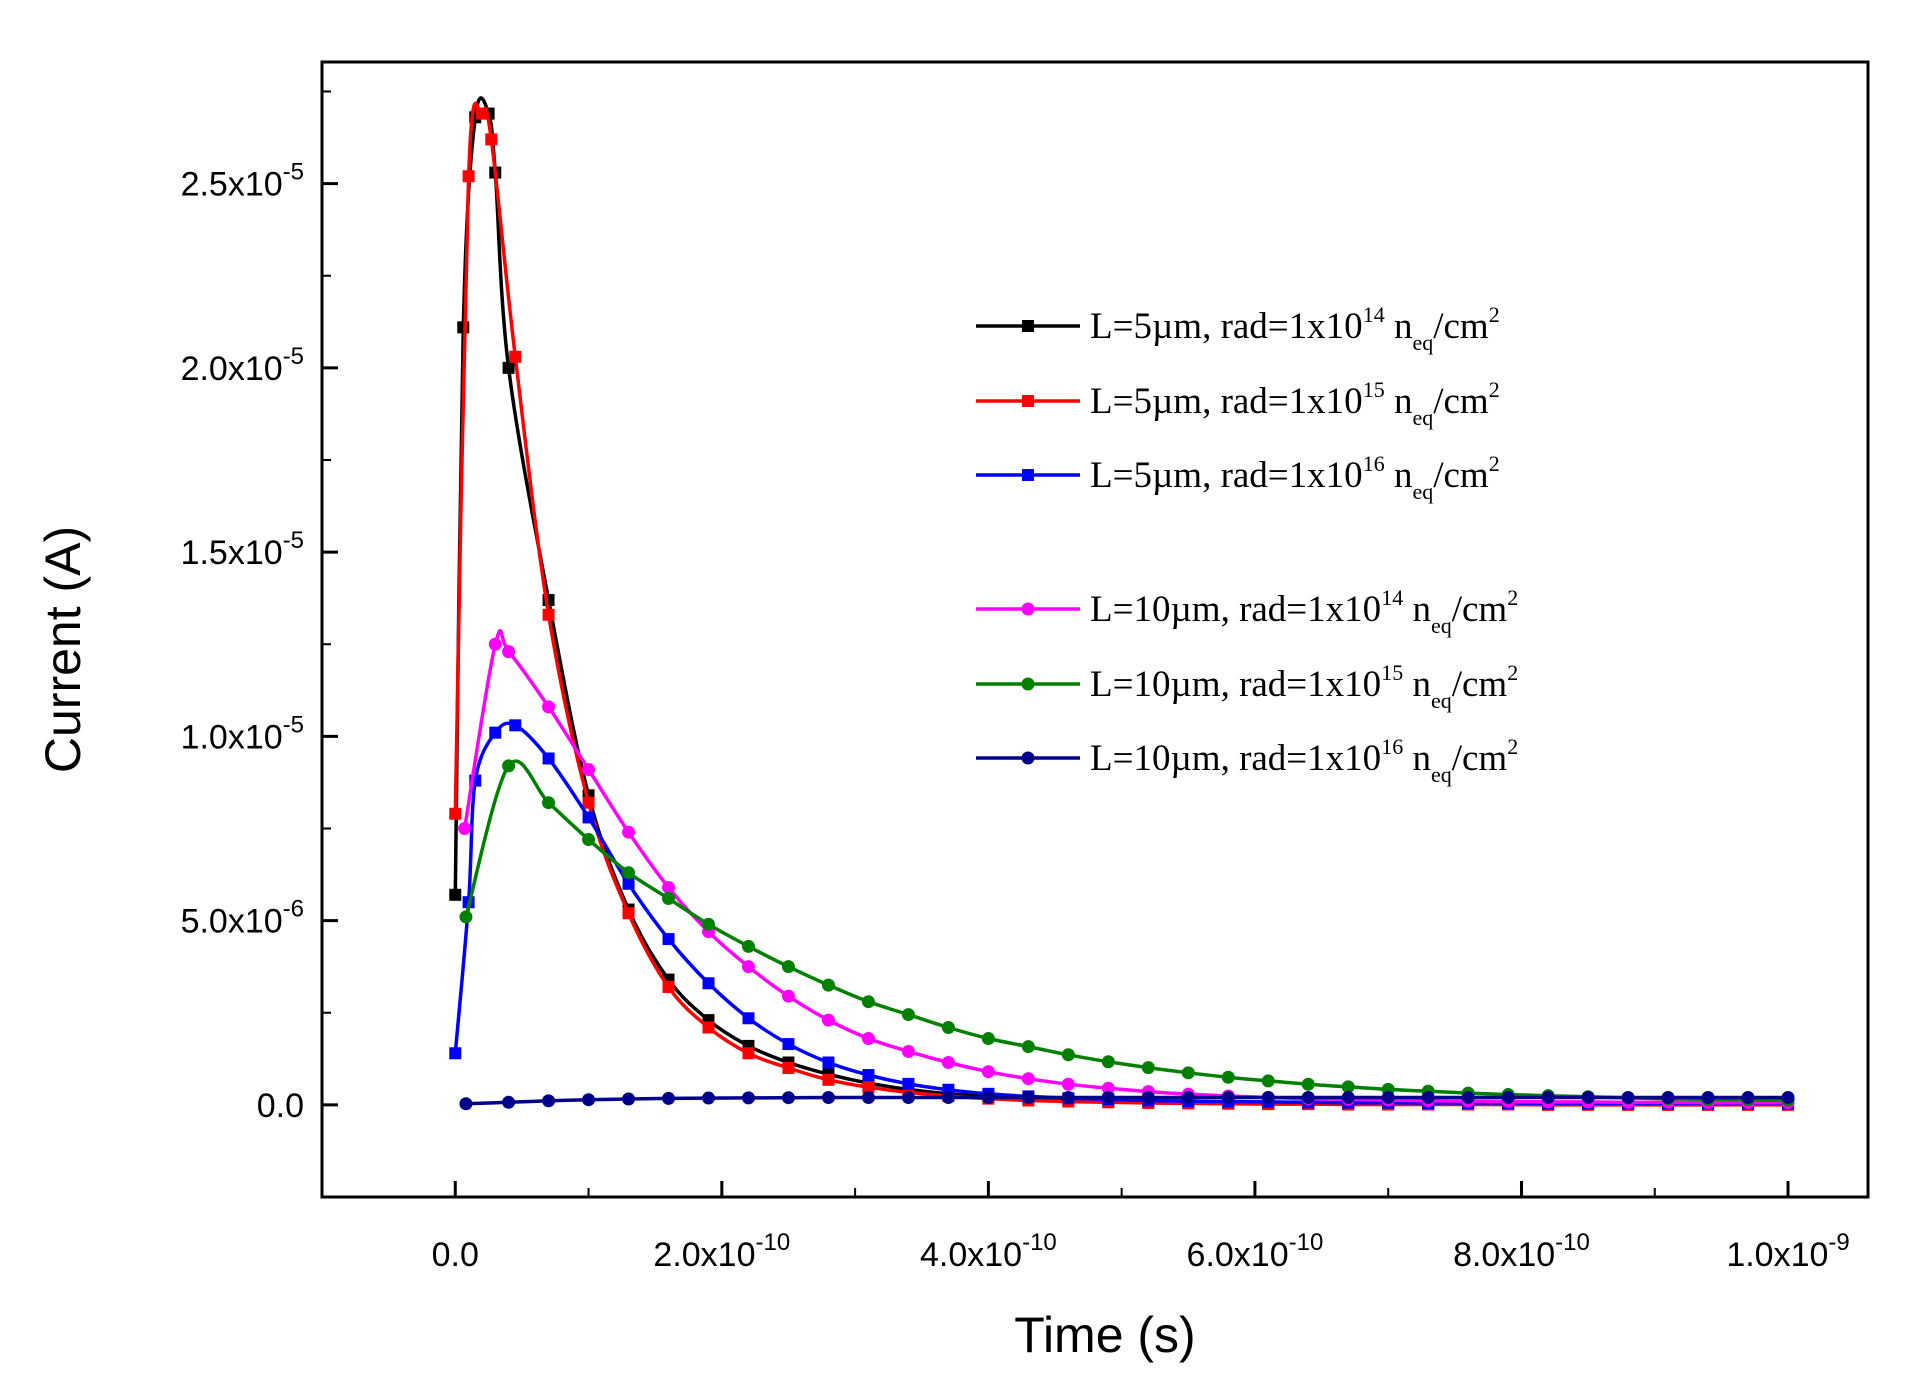  I want to click on legend-label: L=5µm, rad=1x1015 neq/cm2, so click(1295, 403).